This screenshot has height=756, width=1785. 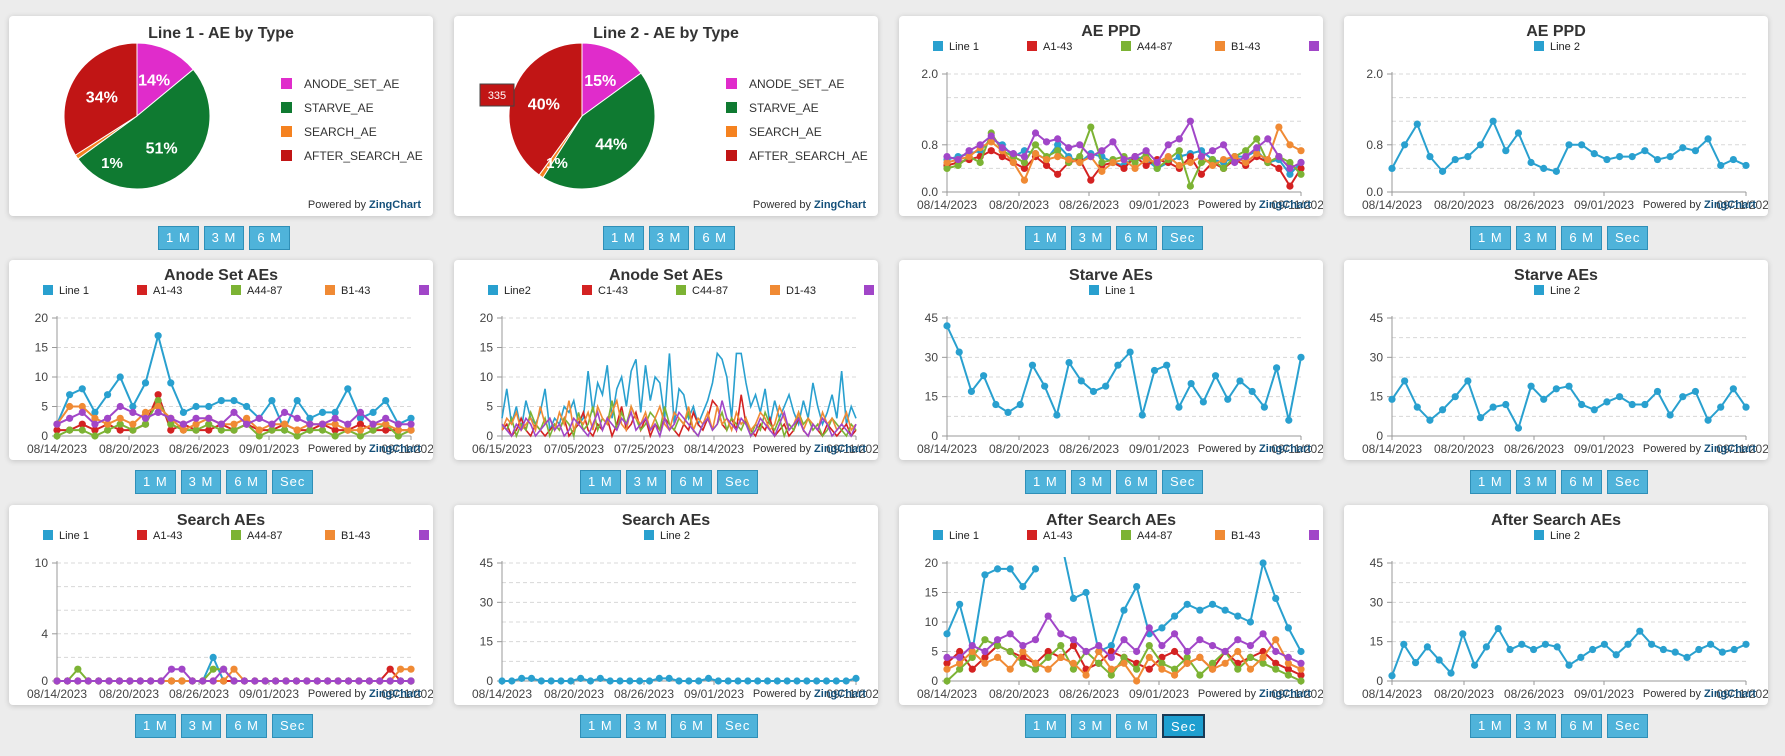 What do you see at coordinates (395, 694) in the screenshot?
I see `zingchart-brand: ZingChart` at bounding box center [395, 694].